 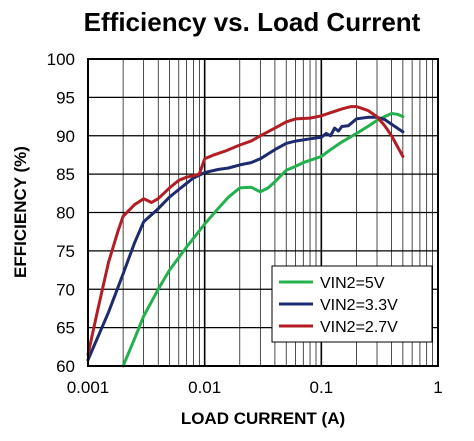 I want to click on legend: VIN2=5V VIN2=3.3V VIN2=2.7V, so click(x=352, y=304).